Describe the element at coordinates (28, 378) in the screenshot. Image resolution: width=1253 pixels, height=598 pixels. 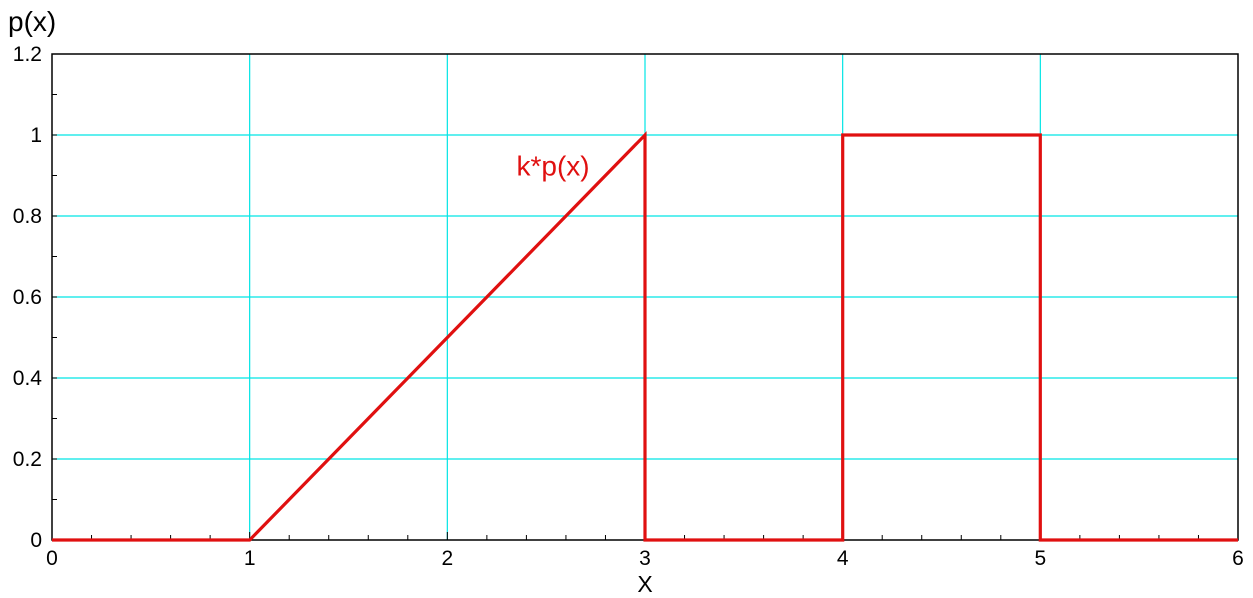
I see `y-tick-label: 0.4` at that location.